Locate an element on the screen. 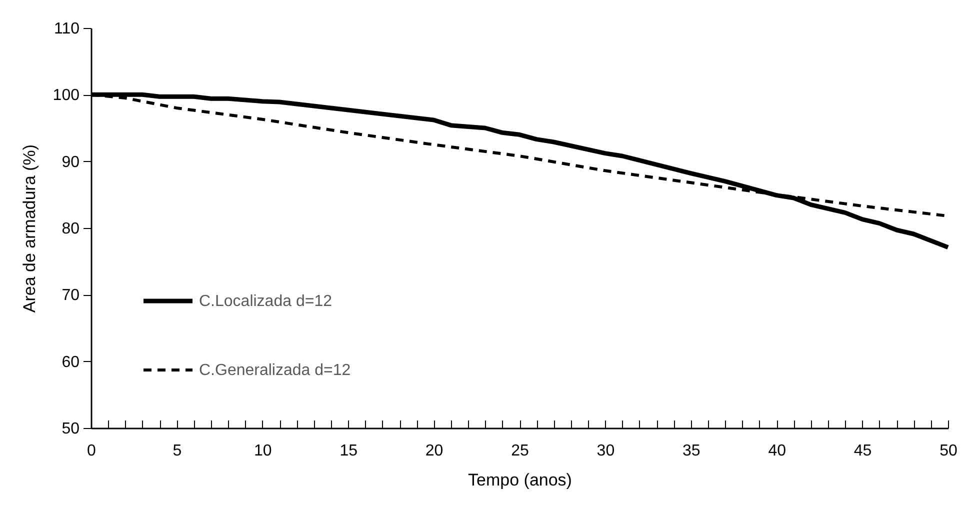 The height and width of the screenshot is (514, 979). x-tick-label: 40 is located at coordinates (777, 451).